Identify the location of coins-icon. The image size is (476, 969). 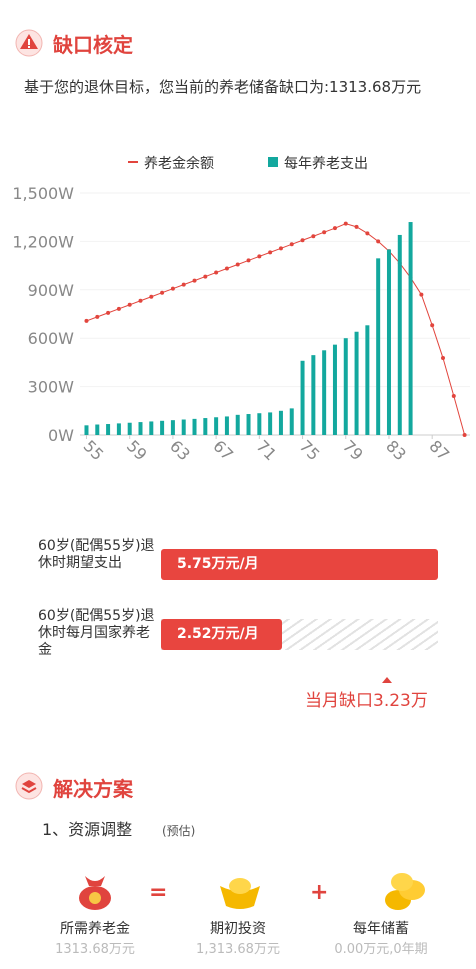
(405, 891).